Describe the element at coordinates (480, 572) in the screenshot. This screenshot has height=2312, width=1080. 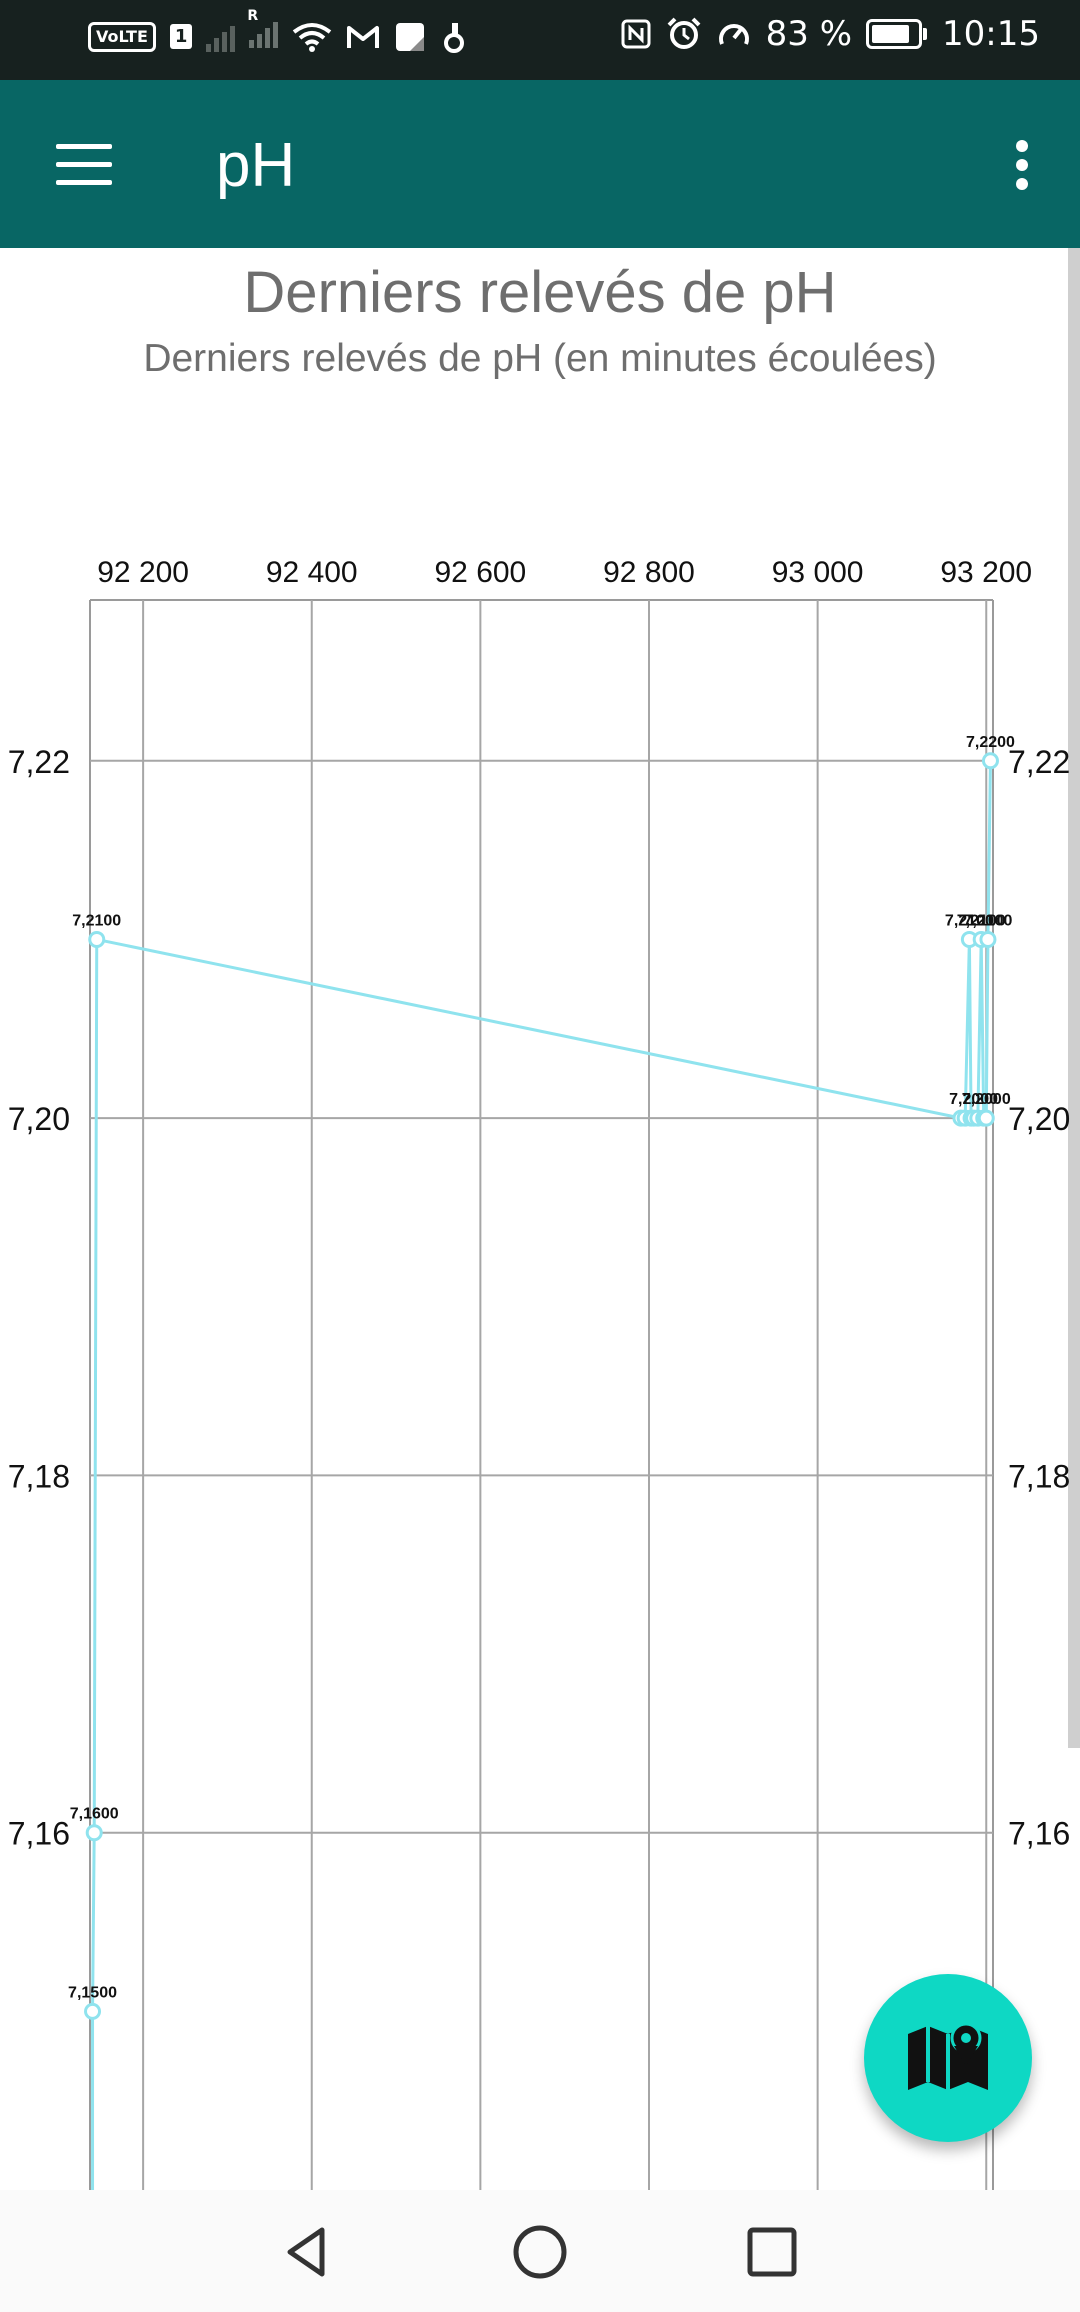
I see `x-tick-label: 92 600` at that location.